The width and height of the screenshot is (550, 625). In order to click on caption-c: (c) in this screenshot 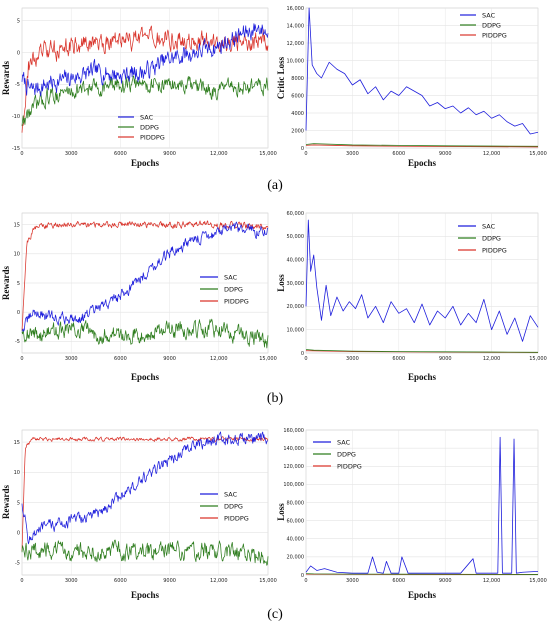, I will do `click(275, 614)`.